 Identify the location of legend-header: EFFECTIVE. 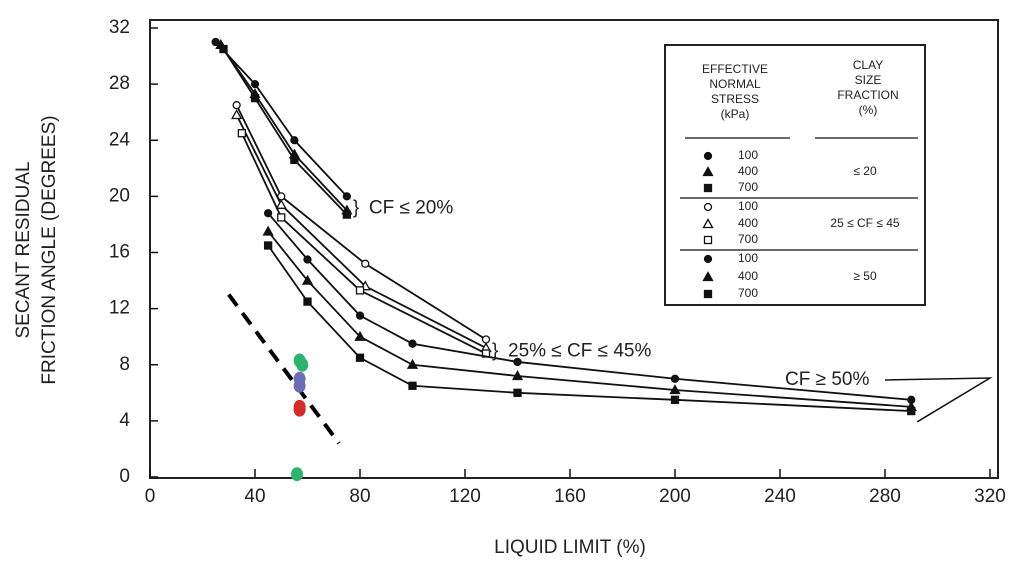
(735, 69).